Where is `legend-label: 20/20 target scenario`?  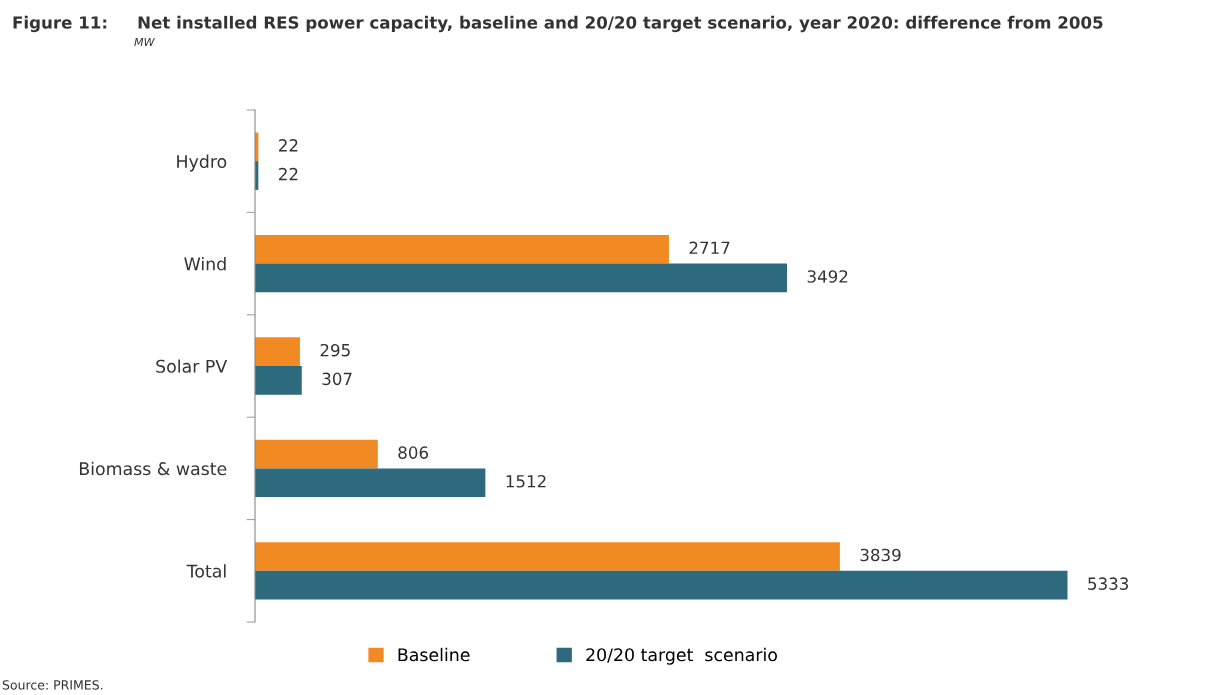
legend-label: 20/20 target scenario is located at coordinates (681, 656).